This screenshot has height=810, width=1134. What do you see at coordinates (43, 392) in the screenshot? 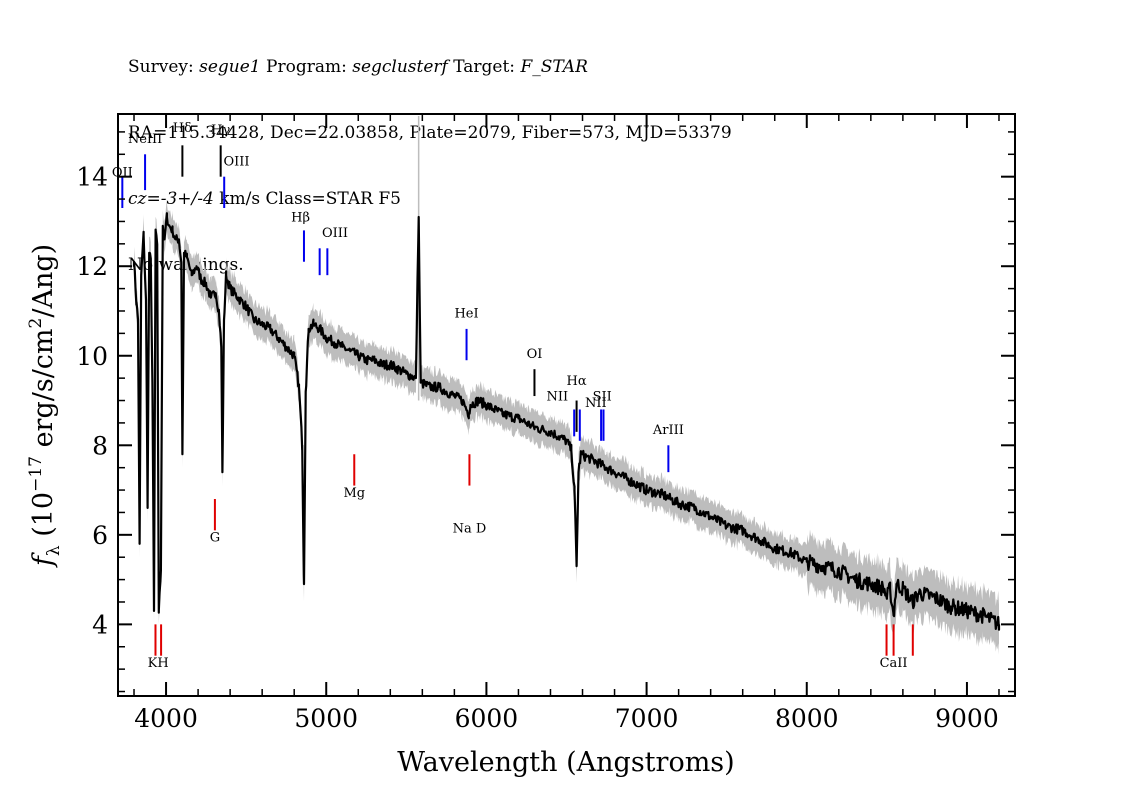
I see `y-label-mid2: erg/s/cm` at bounding box center [43, 392].